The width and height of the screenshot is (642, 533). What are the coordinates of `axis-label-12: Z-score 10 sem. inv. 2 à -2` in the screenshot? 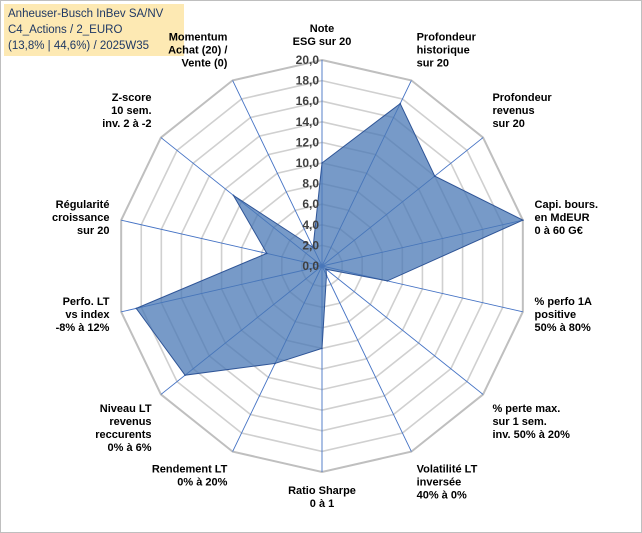 It's located at (126, 111).